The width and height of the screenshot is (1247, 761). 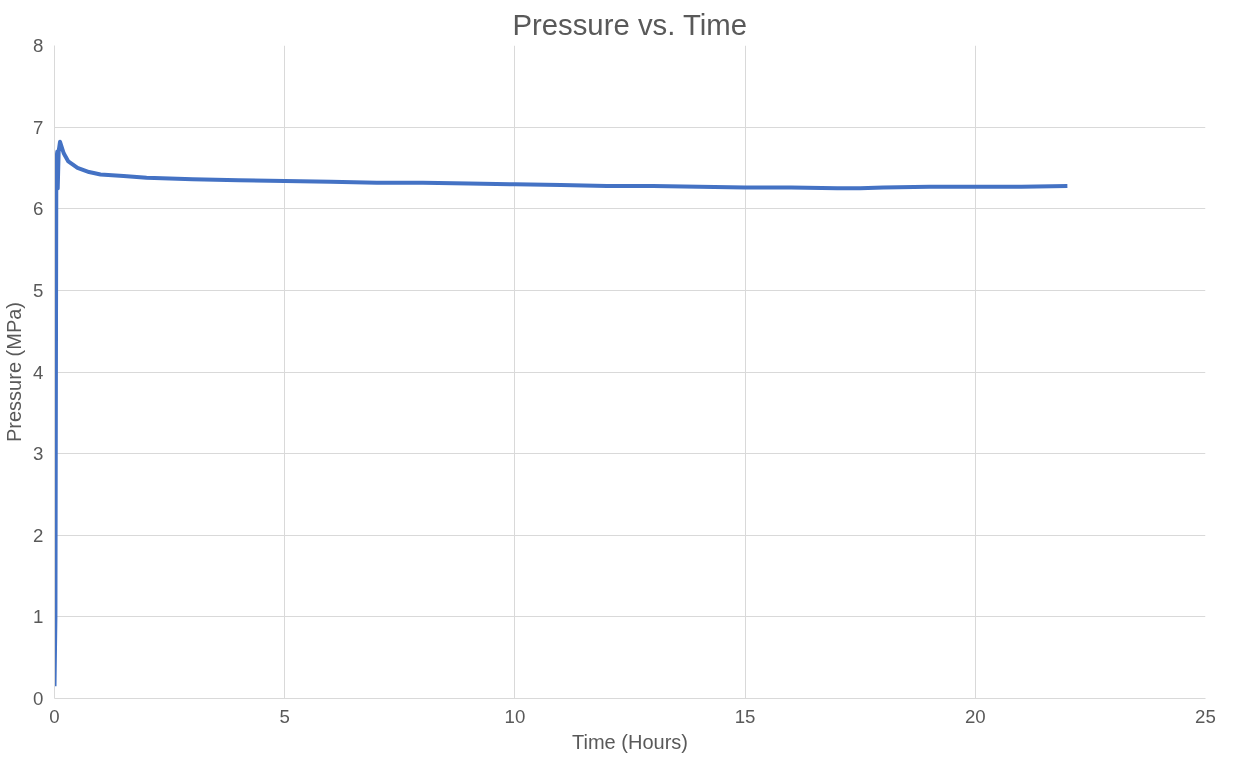 What do you see at coordinates (38, 45) in the screenshot?
I see `y-tick-label: 8` at bounding box center [38, 45].